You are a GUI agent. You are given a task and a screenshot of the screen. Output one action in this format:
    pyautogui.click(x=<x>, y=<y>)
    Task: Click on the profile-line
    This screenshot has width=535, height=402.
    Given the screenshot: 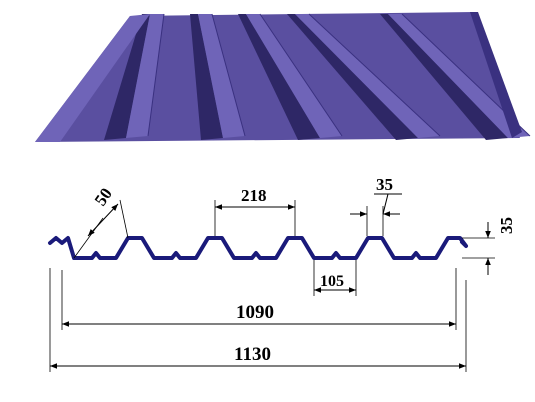 What is the action you would take?
    pyautogui.click(x=258, y=248)
    